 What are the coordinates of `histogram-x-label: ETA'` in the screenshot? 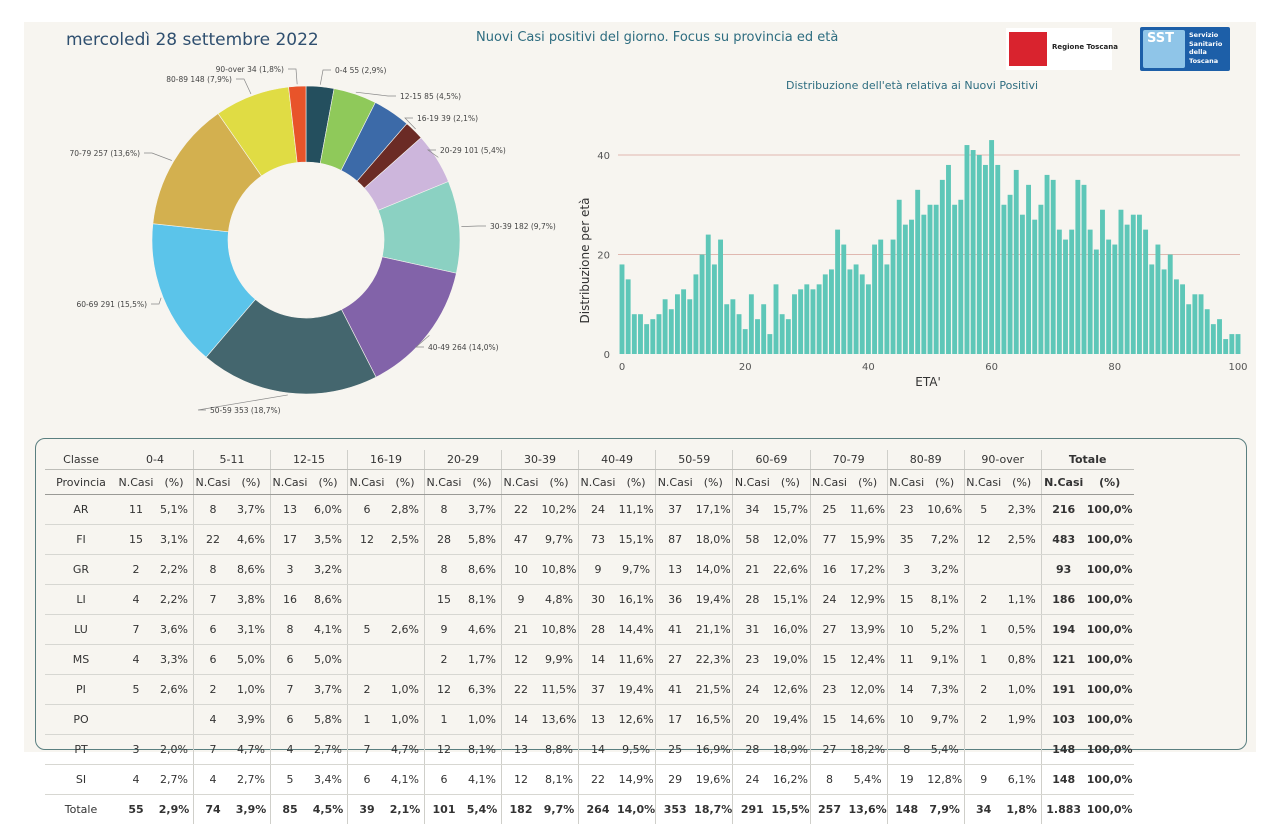 It's located at (928, 382).